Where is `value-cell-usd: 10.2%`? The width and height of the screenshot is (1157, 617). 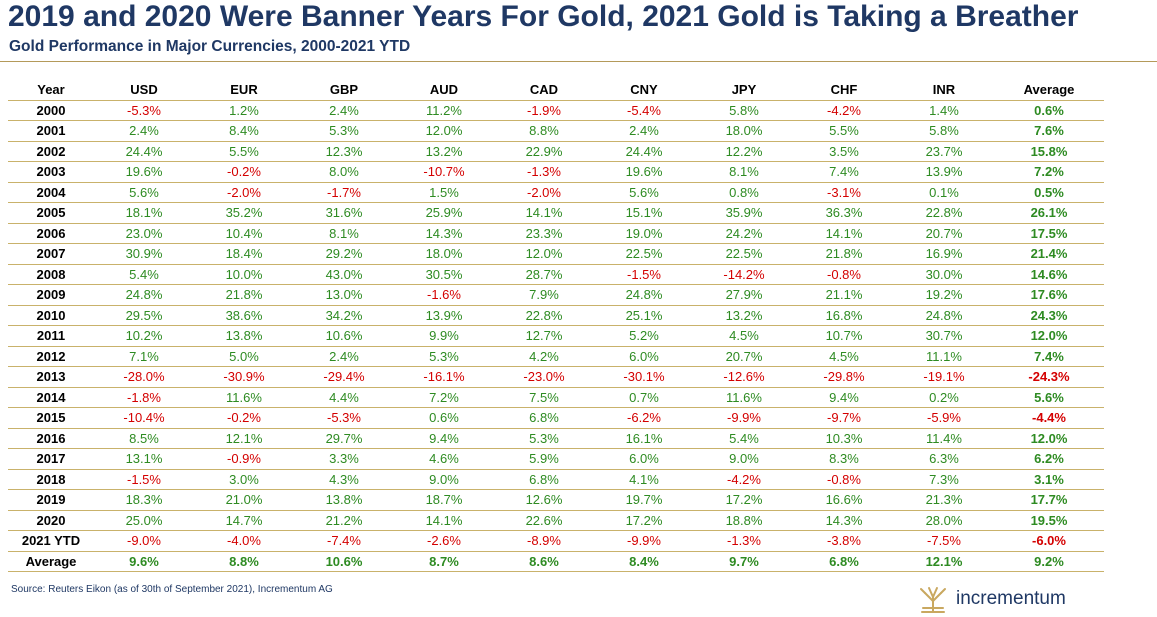
value-cell-usd: 10.2% is located at coordinates (144, 336).